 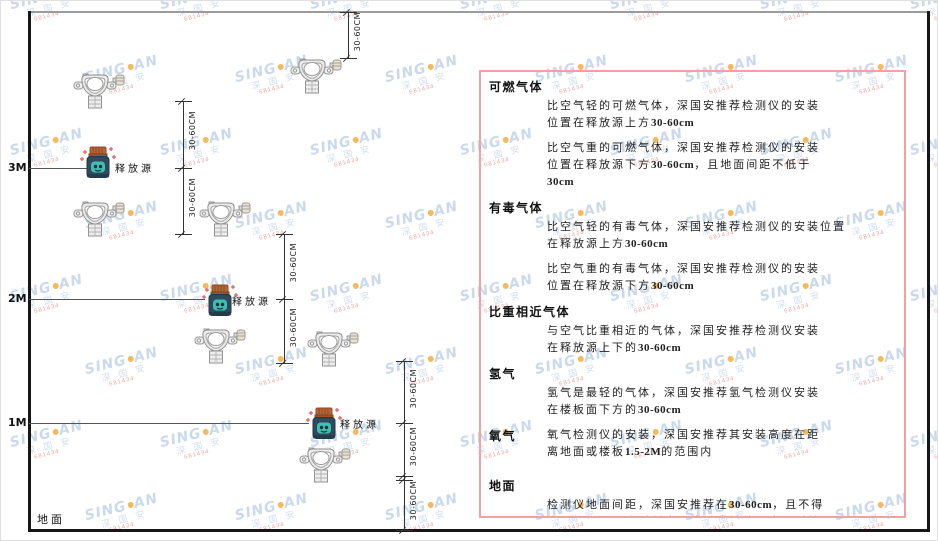 I want to click on dimension-line: 30-60CM 30-60CM, so click(x=287, y=299).